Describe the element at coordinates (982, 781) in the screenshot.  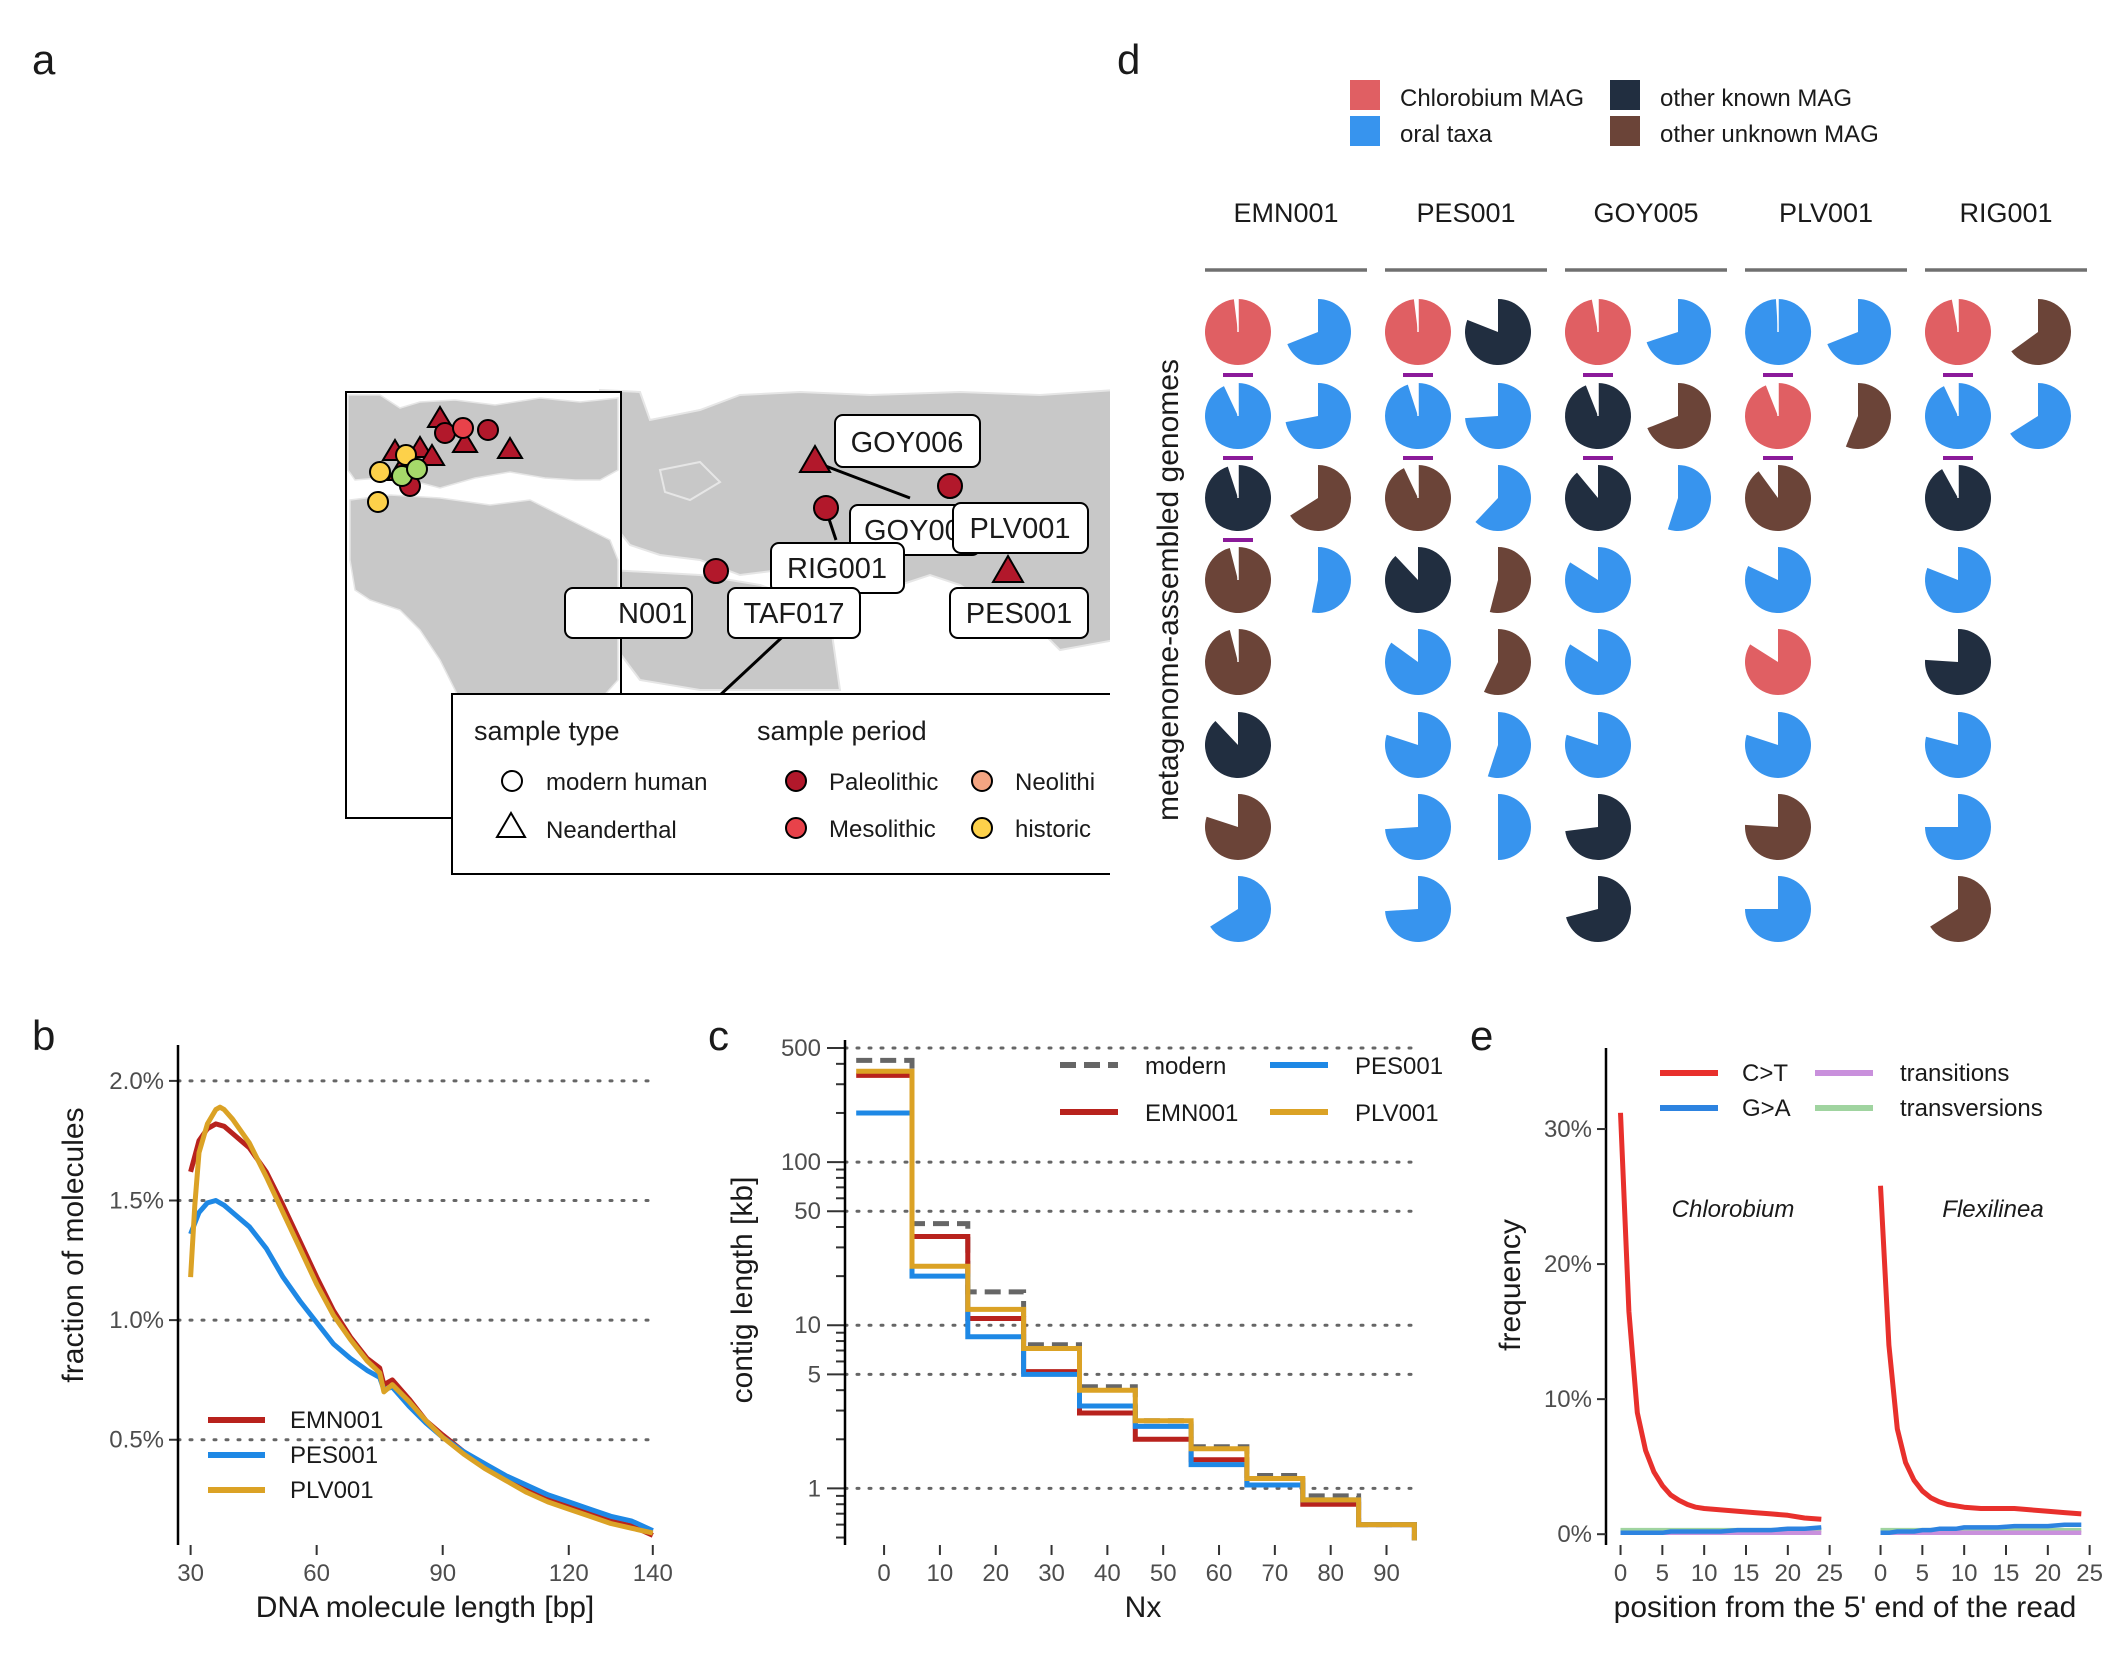
I see `legend-neolithic-swatch` at that location.